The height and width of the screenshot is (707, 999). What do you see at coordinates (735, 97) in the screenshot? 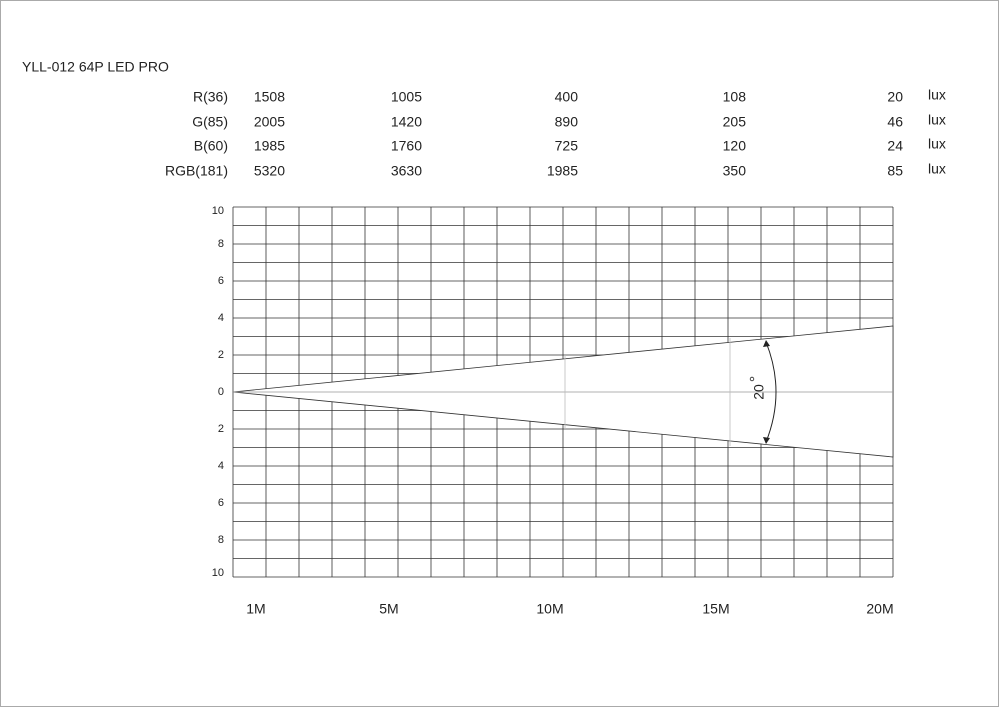
I see `cell-value: 108` at bounding box center [735, 97].